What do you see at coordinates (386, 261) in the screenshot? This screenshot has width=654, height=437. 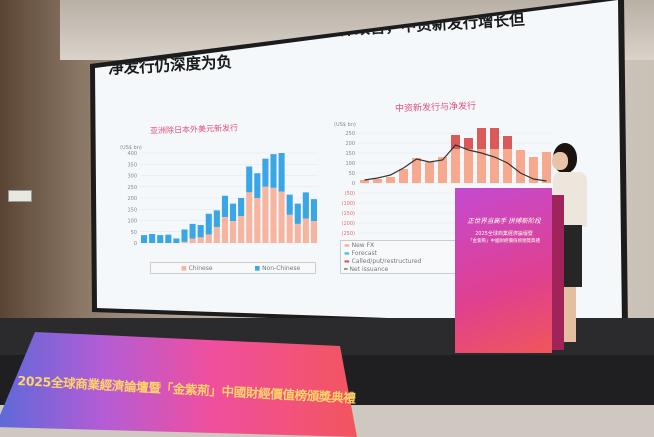 I see `legend-called: Called/put/restructured` at bounding box center [386, 261].